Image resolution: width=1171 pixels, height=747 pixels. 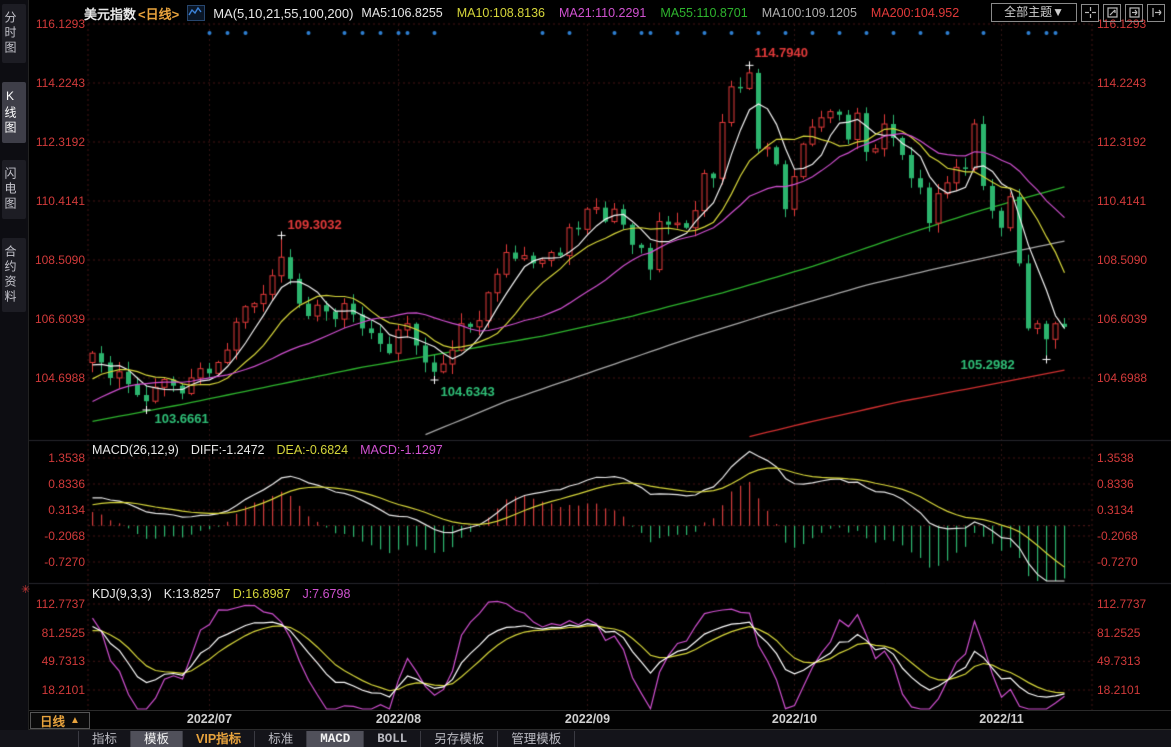 I want to click on sidebar-item-2: K线图, so click(x=14, y=112).